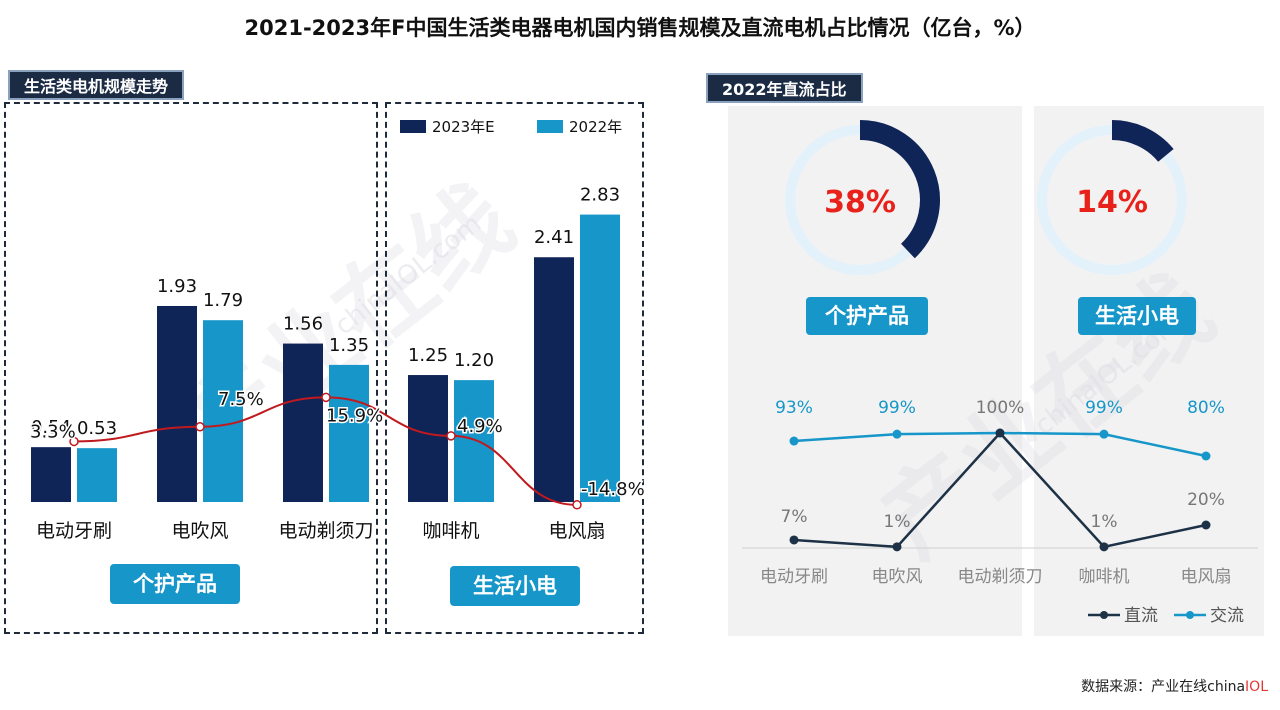  What do you see at coordinates (1000, 408) in the screenshot?
I see `dc-value-label: 100%` at bounding box center [1000, 408].